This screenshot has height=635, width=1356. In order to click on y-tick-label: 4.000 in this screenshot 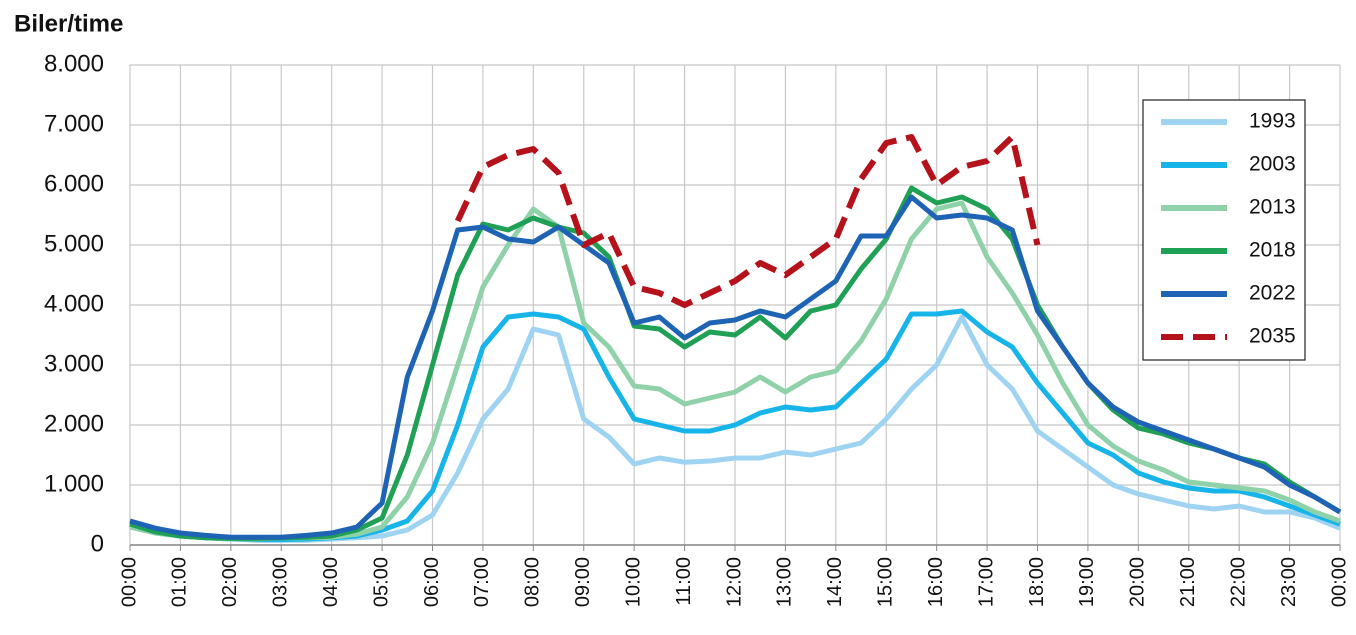, I will do `click(74, 303)`.